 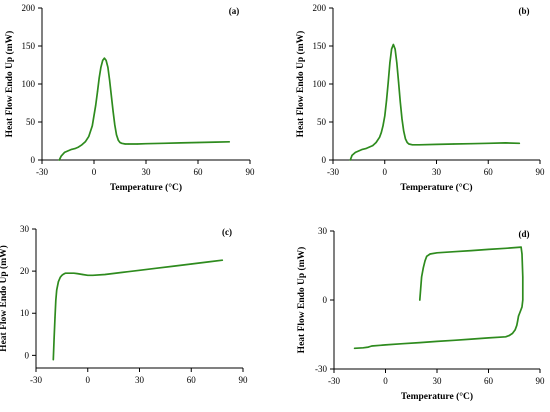 What do you see at coordinates (25, 271) in the screenshot?
I see `y-tick-label: 20` at bounding box center [25, 271].